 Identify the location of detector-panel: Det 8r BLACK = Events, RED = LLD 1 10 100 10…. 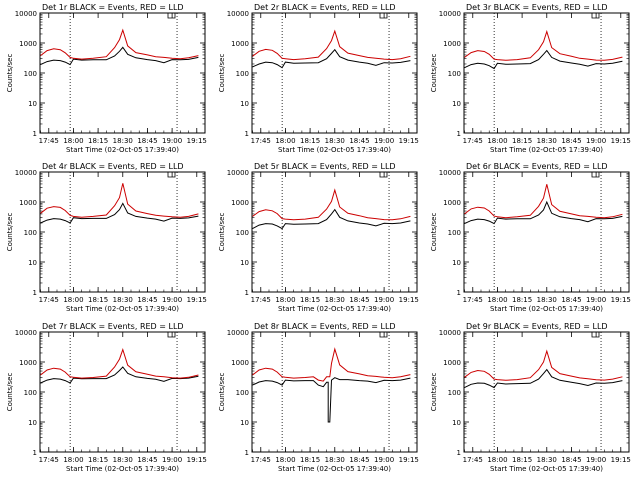
(318, 397).